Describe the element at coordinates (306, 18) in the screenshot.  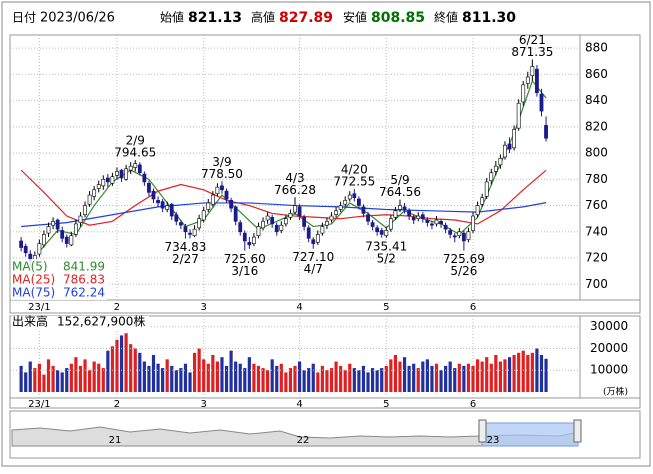
I see `header-value: 827.89` at that location.